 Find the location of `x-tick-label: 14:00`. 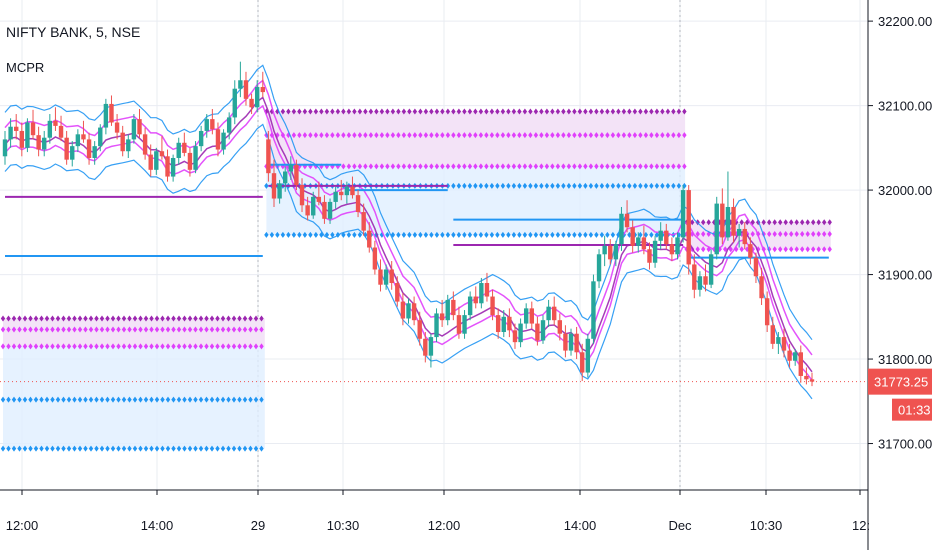

x-tick-label: 14:00 is located at coordinates (580, 525).